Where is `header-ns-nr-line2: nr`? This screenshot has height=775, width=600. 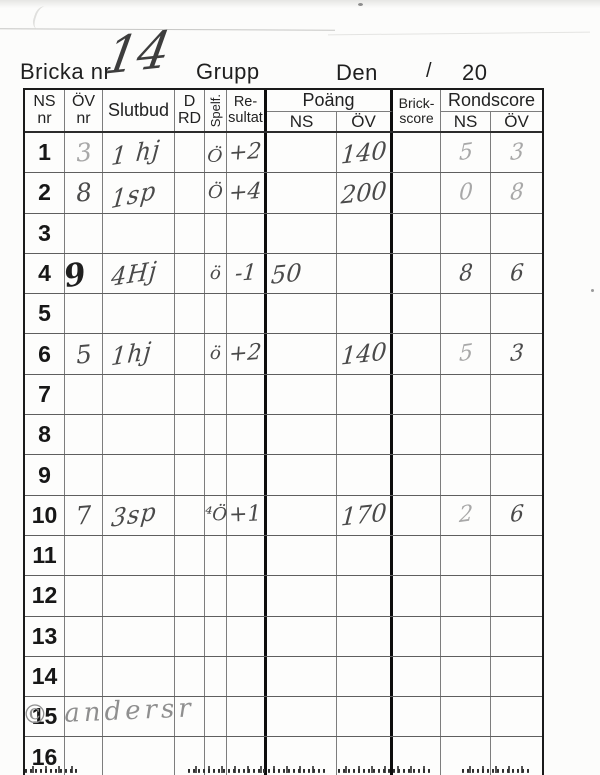 header-ns-nr-line2: nr is located at coordinates (44, 118).